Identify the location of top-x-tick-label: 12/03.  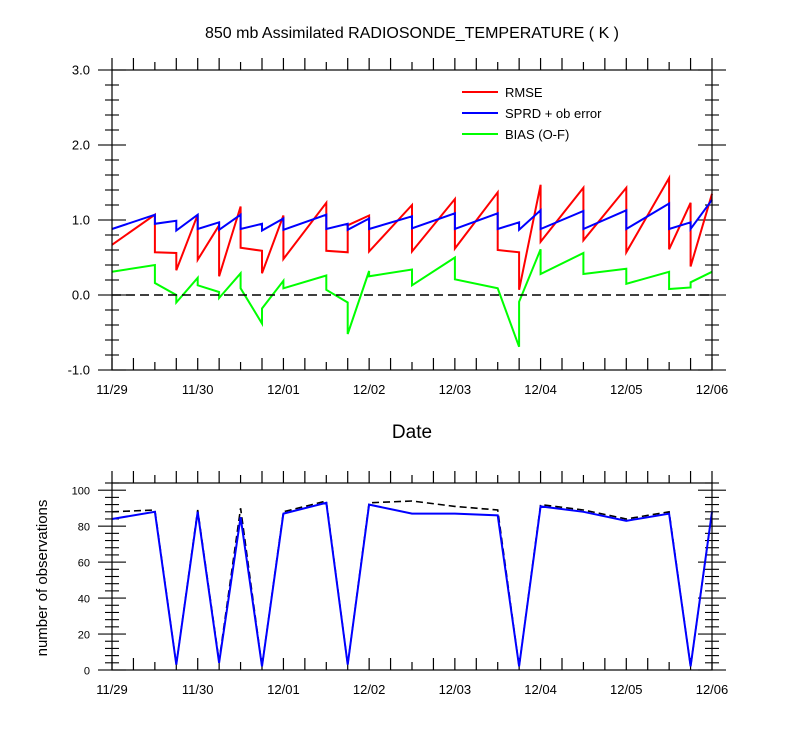
(455, 389).